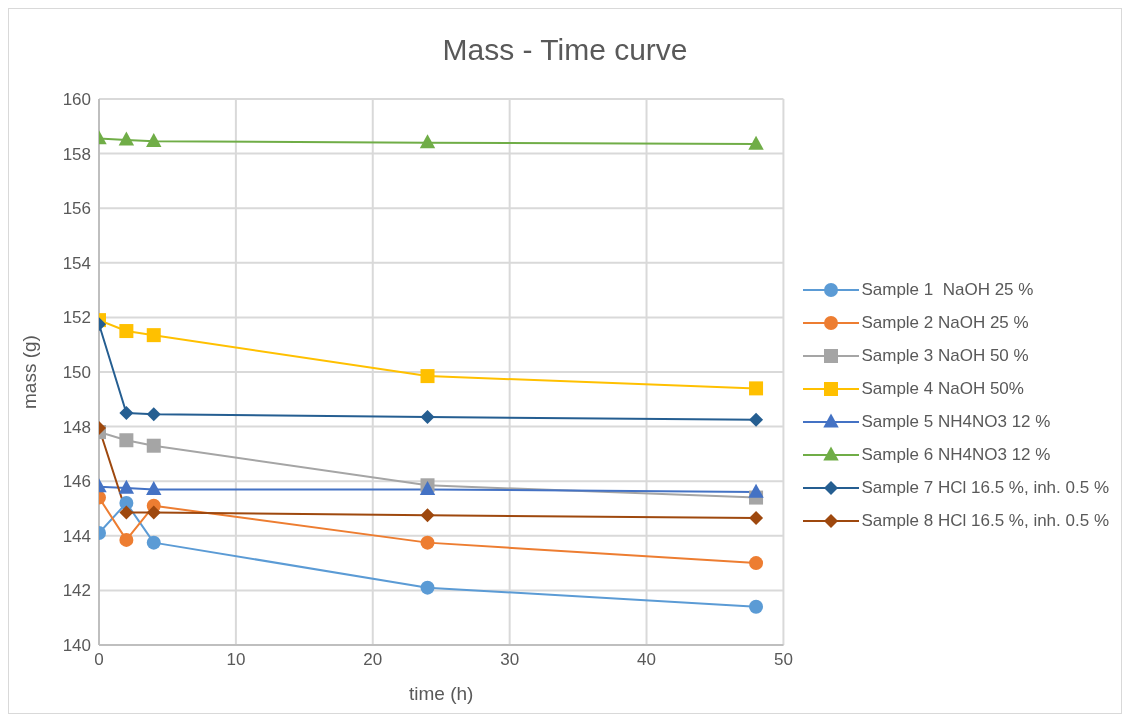  What do you see at coordinates (956, 421) in the screenshot?
I see `legend-label: Sample 5 NH4NO3 12 %` at bounding box center [956, 421].